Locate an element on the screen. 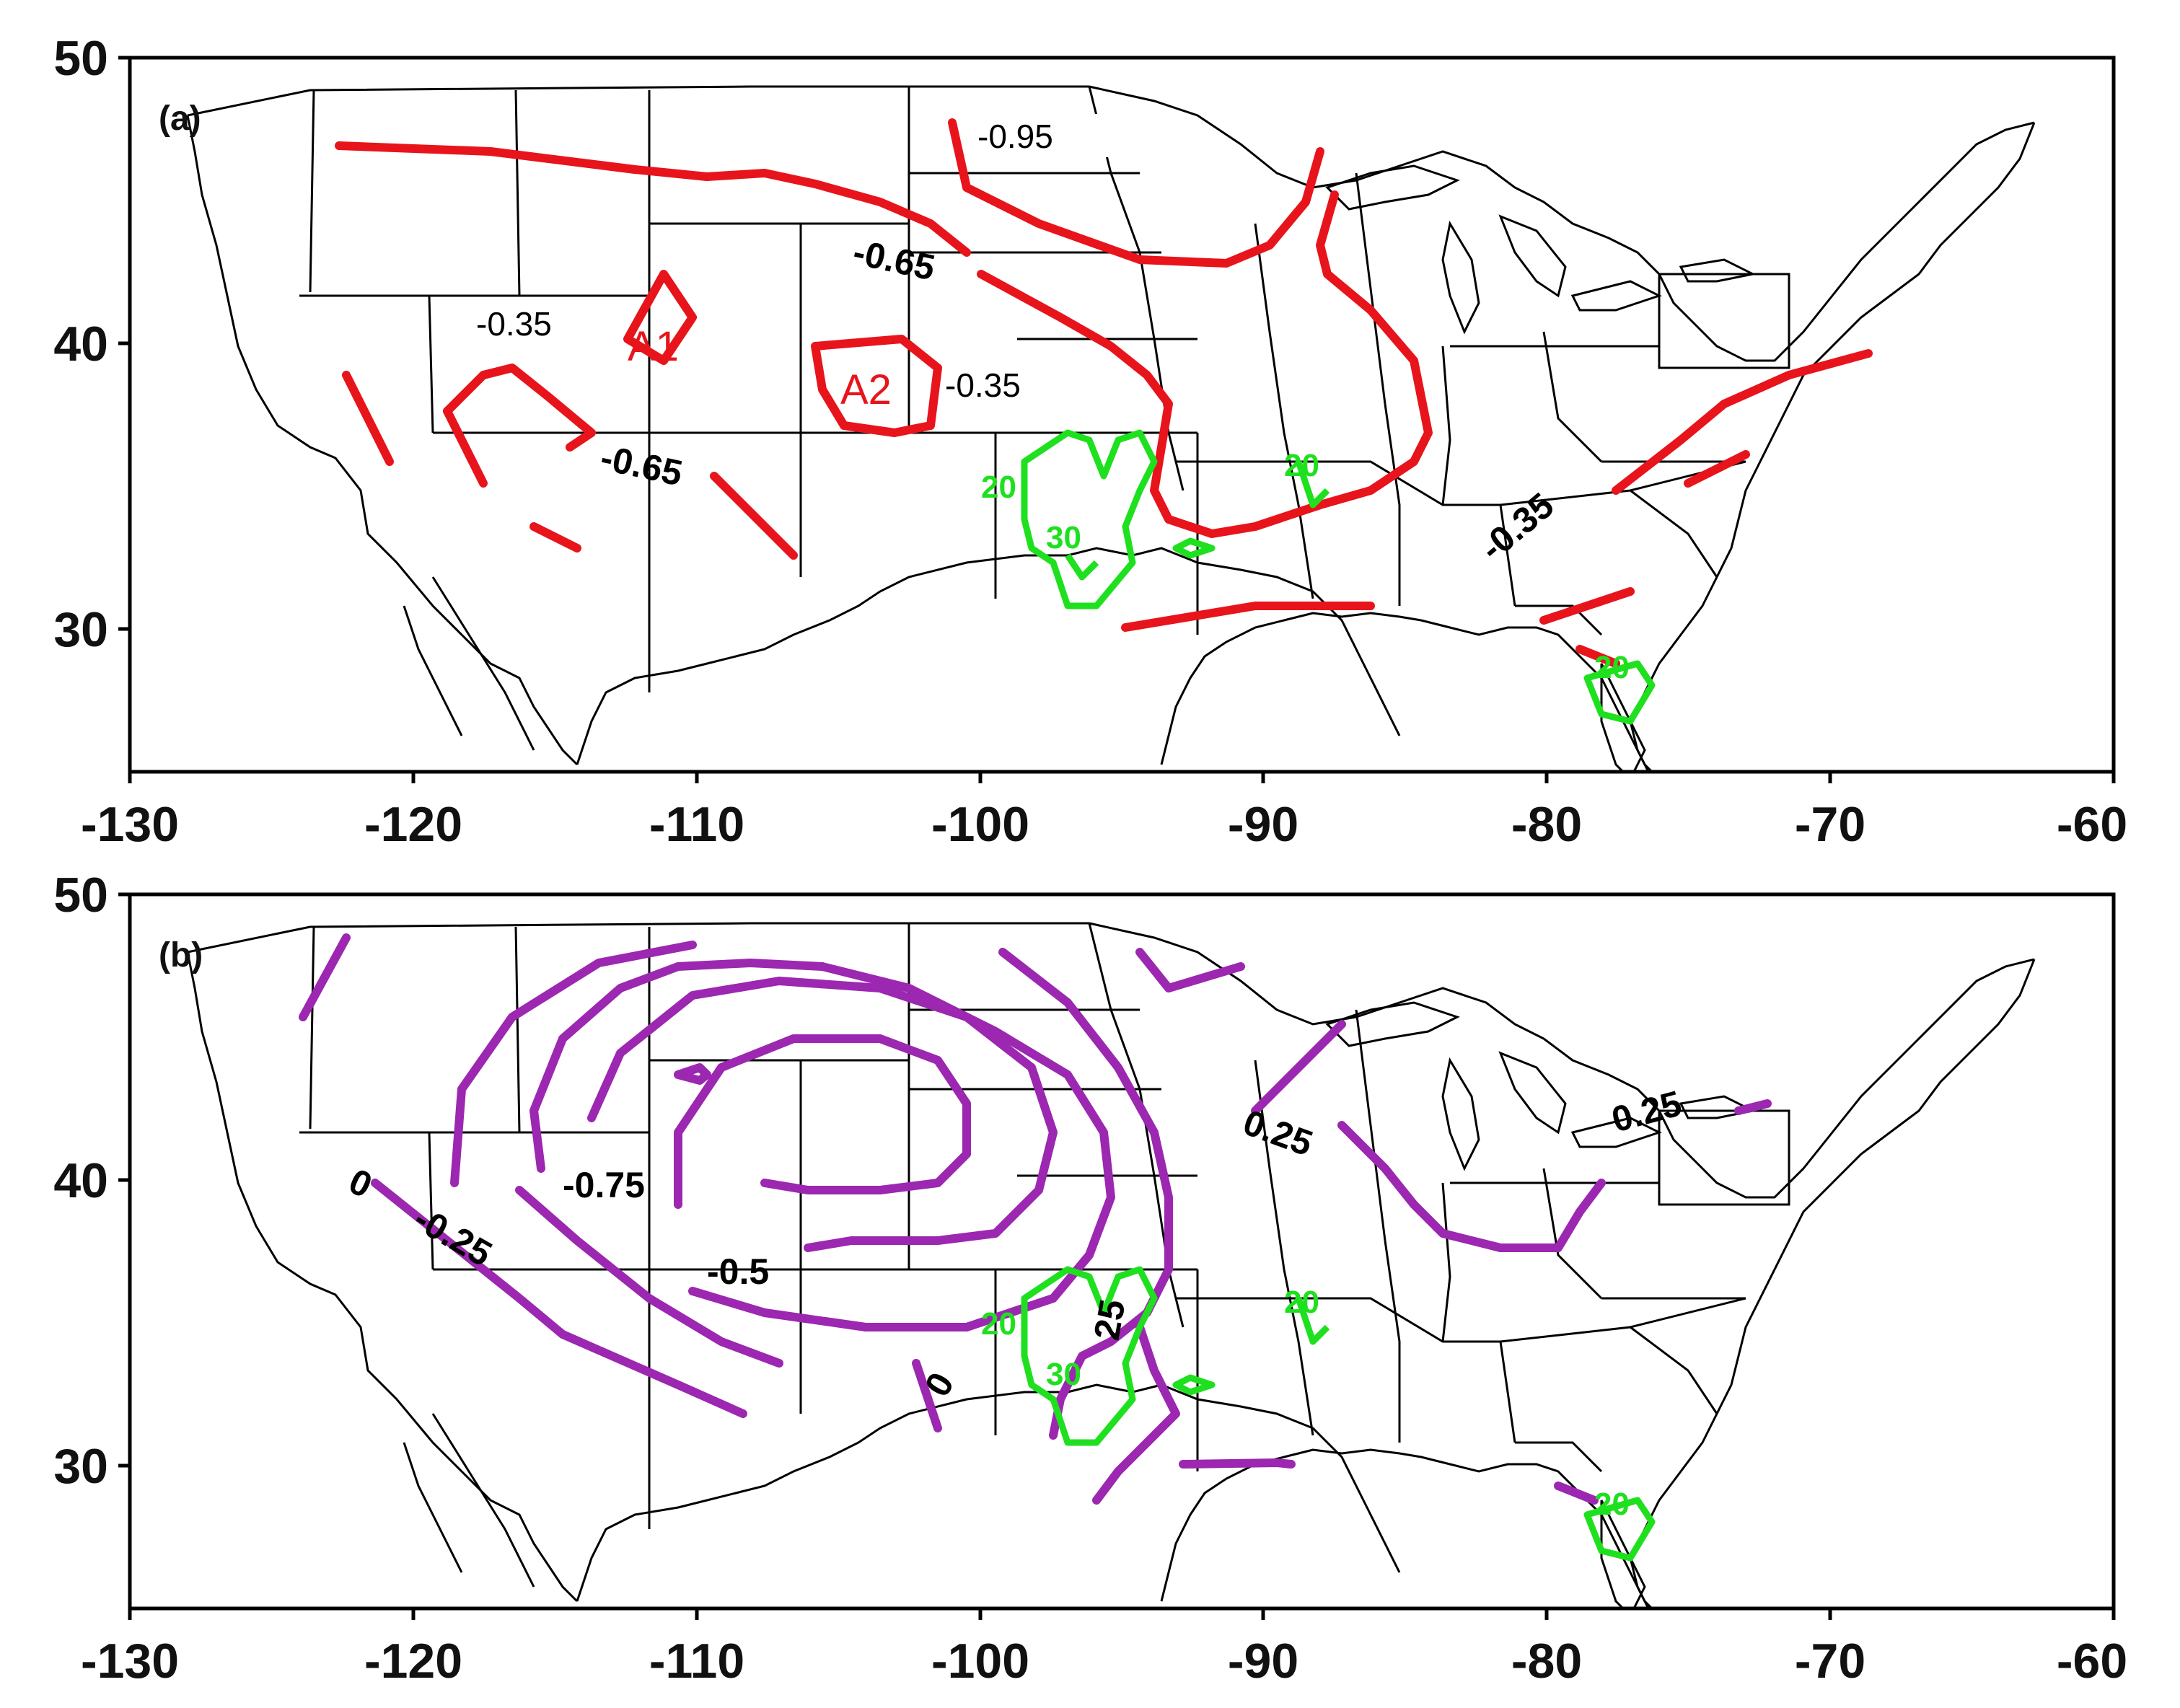 The height and width of the screenshot is (1708, 2180). label-095: -0.95 is located at coordinates (1015, 136).